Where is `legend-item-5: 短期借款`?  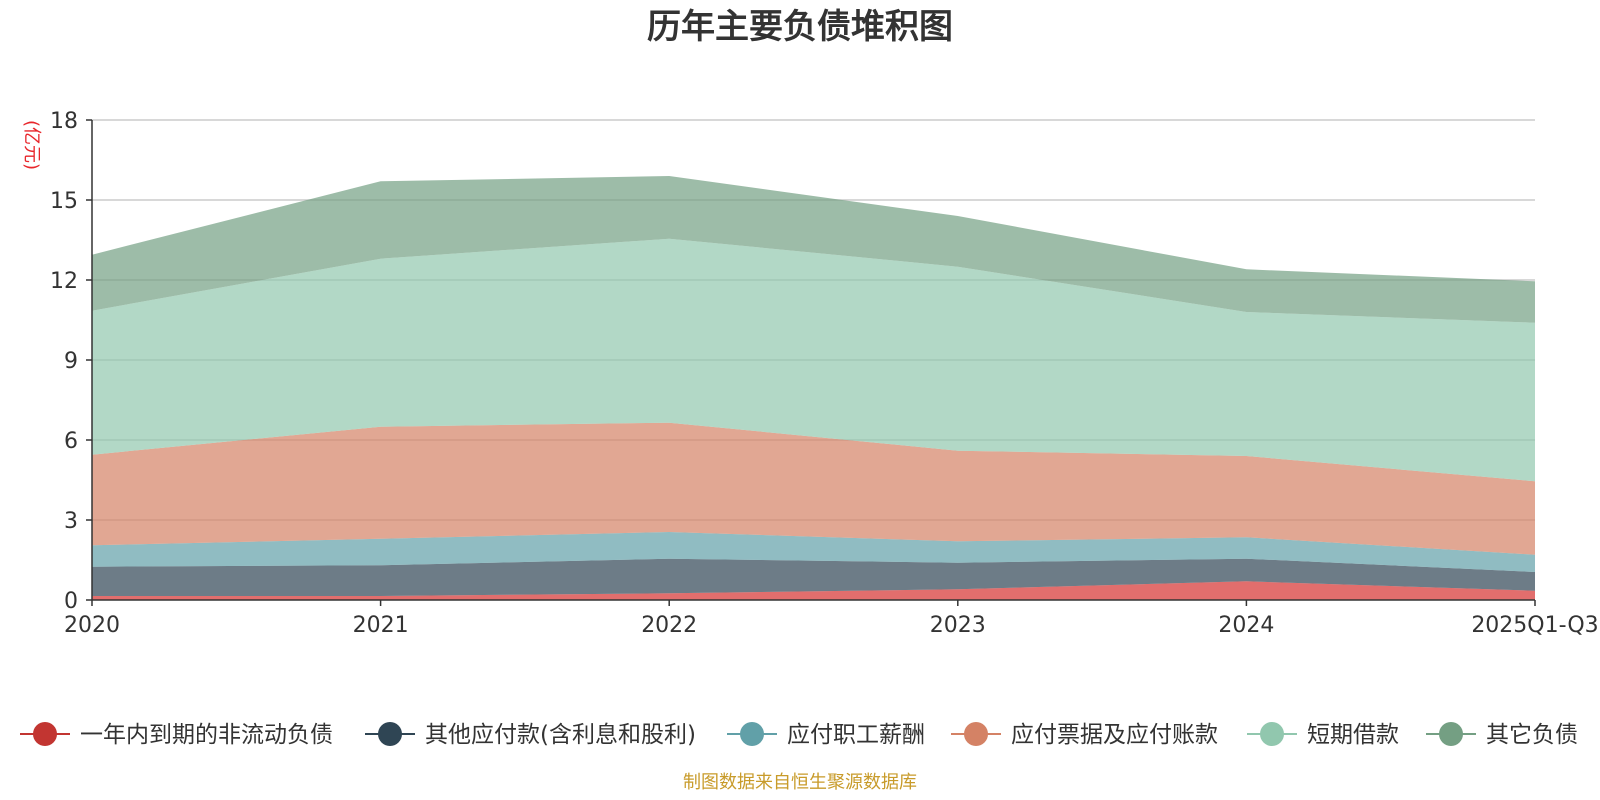
legend-item-5: 短期借款 is located at coordinates (1323, 735).